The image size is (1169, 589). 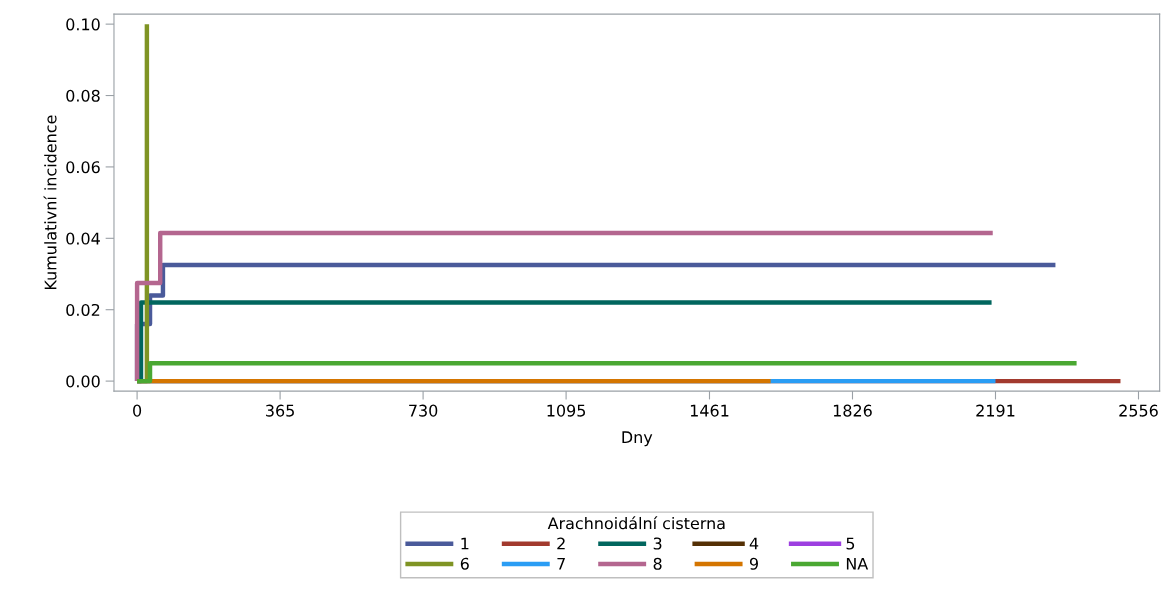 What do you see at coordinates (566, 410) in the screenshot?
I see `x-tick-label: 1095` at bounding box center [566, 410].